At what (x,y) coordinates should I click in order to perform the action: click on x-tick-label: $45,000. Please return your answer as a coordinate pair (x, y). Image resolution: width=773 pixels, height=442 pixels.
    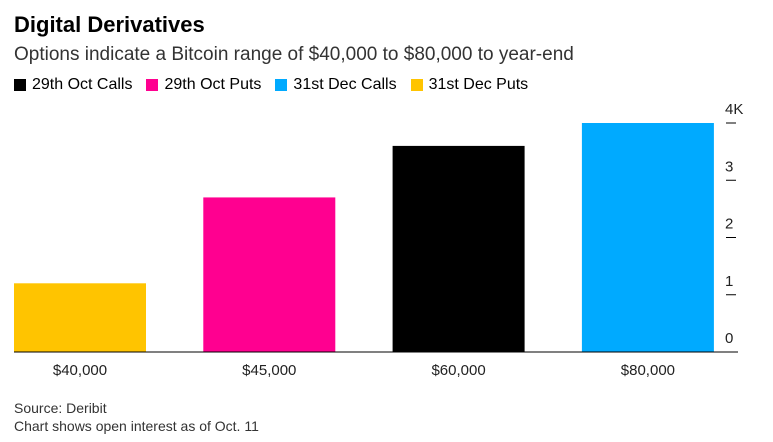
    Looking at the image, I should click on (269, 370).